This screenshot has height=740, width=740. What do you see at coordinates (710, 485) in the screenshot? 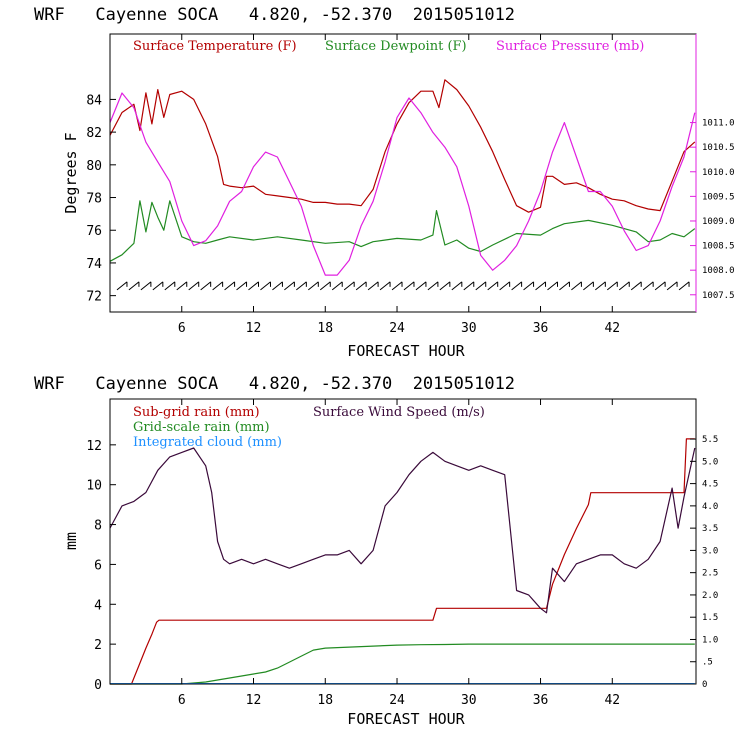
I see `y2-tick-label: 4.5` at bounding box center [710, 485].